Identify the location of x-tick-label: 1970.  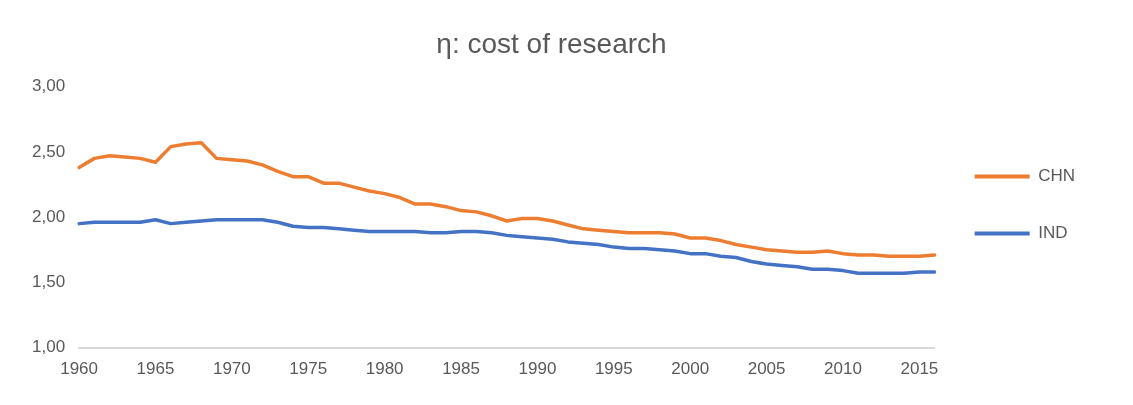
(231, 369).